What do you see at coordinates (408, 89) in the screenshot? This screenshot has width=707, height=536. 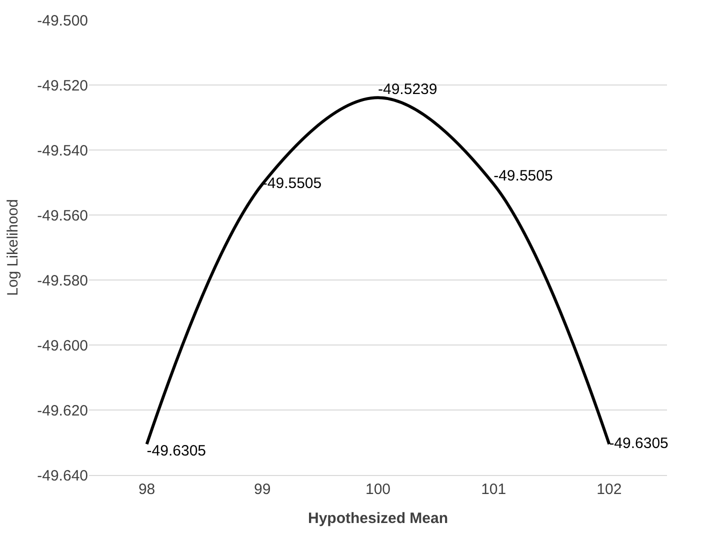 I see `data-label: -49.5239` at bounding box center [408, 89].